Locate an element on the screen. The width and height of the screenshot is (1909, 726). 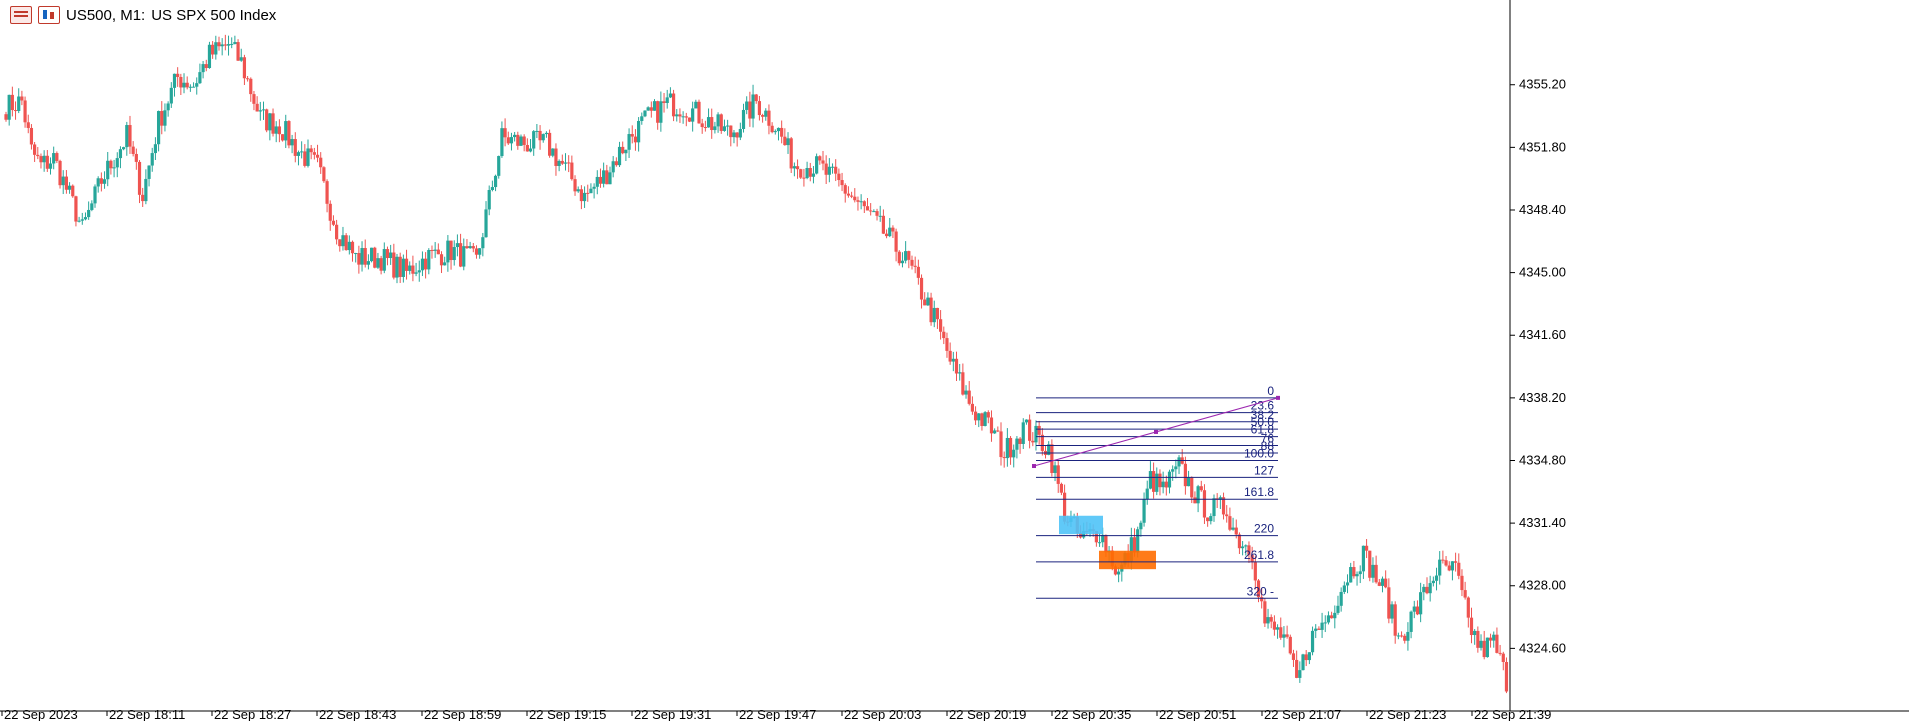
zones-layer is located at coordinates (1107, 542).